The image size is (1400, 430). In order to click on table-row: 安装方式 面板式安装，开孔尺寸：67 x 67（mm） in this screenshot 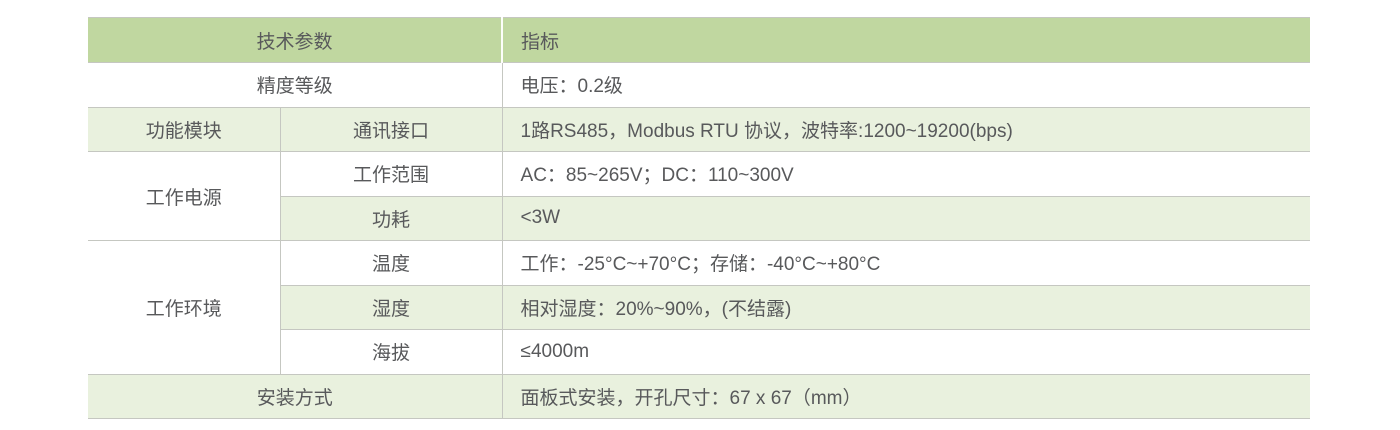, I will do `click(699, 396)`.